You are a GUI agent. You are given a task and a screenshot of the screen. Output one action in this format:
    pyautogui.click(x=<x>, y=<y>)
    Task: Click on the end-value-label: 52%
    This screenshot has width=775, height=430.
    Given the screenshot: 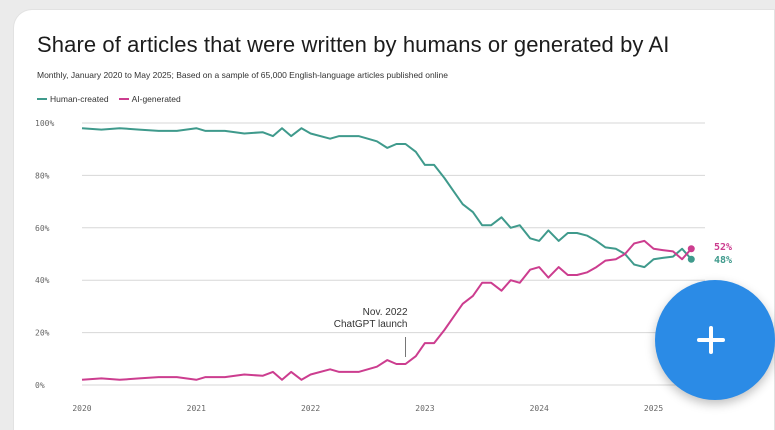 What is the action you would take?
    pyautogui.click(x=723, y=247)
    